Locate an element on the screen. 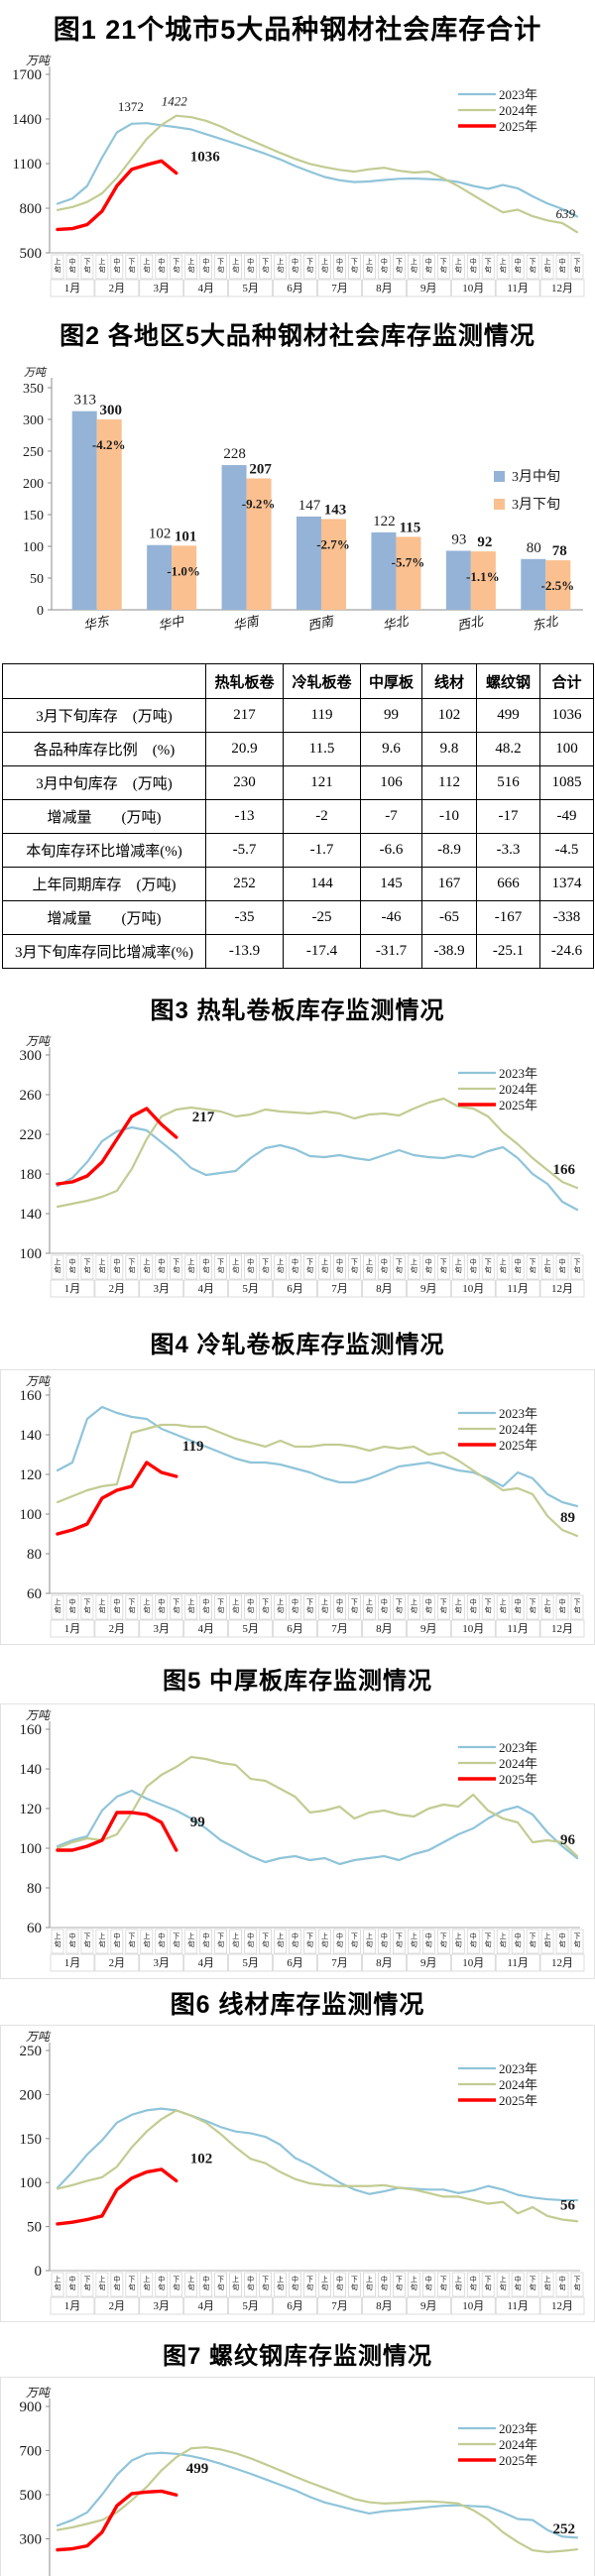 The height and width of the screenshot is (2576, 595). month-label: 6月 is located at coordinates (295, 288).